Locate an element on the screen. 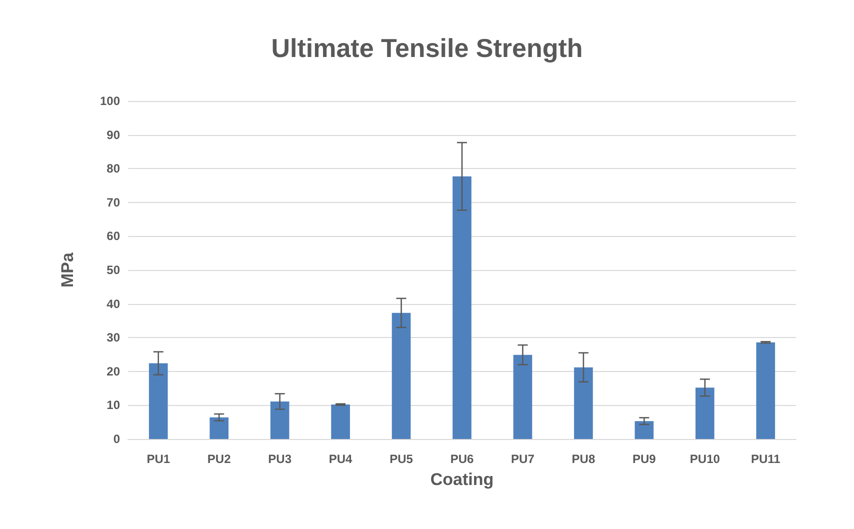 This screenshot has height=529, width=854. x-tick-label: PU8 is located at coordinates (584, 459).